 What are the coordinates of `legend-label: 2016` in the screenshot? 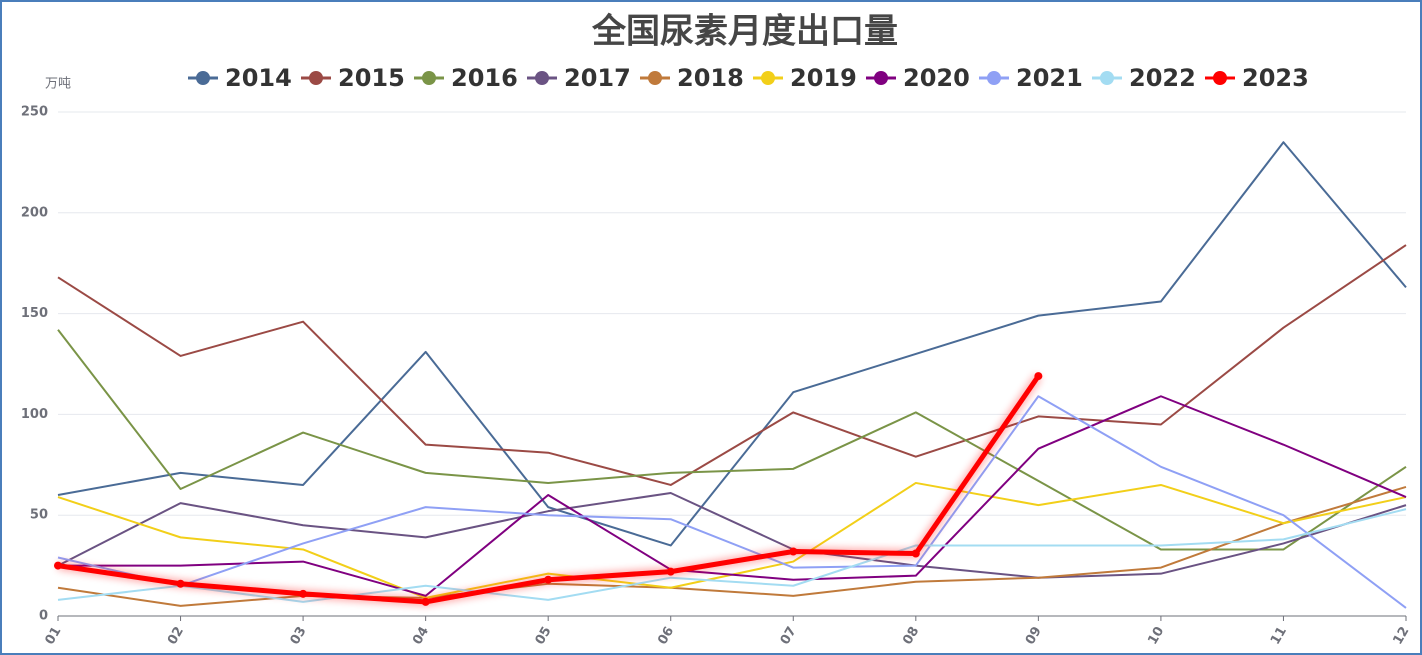 It's located at (484, 78).